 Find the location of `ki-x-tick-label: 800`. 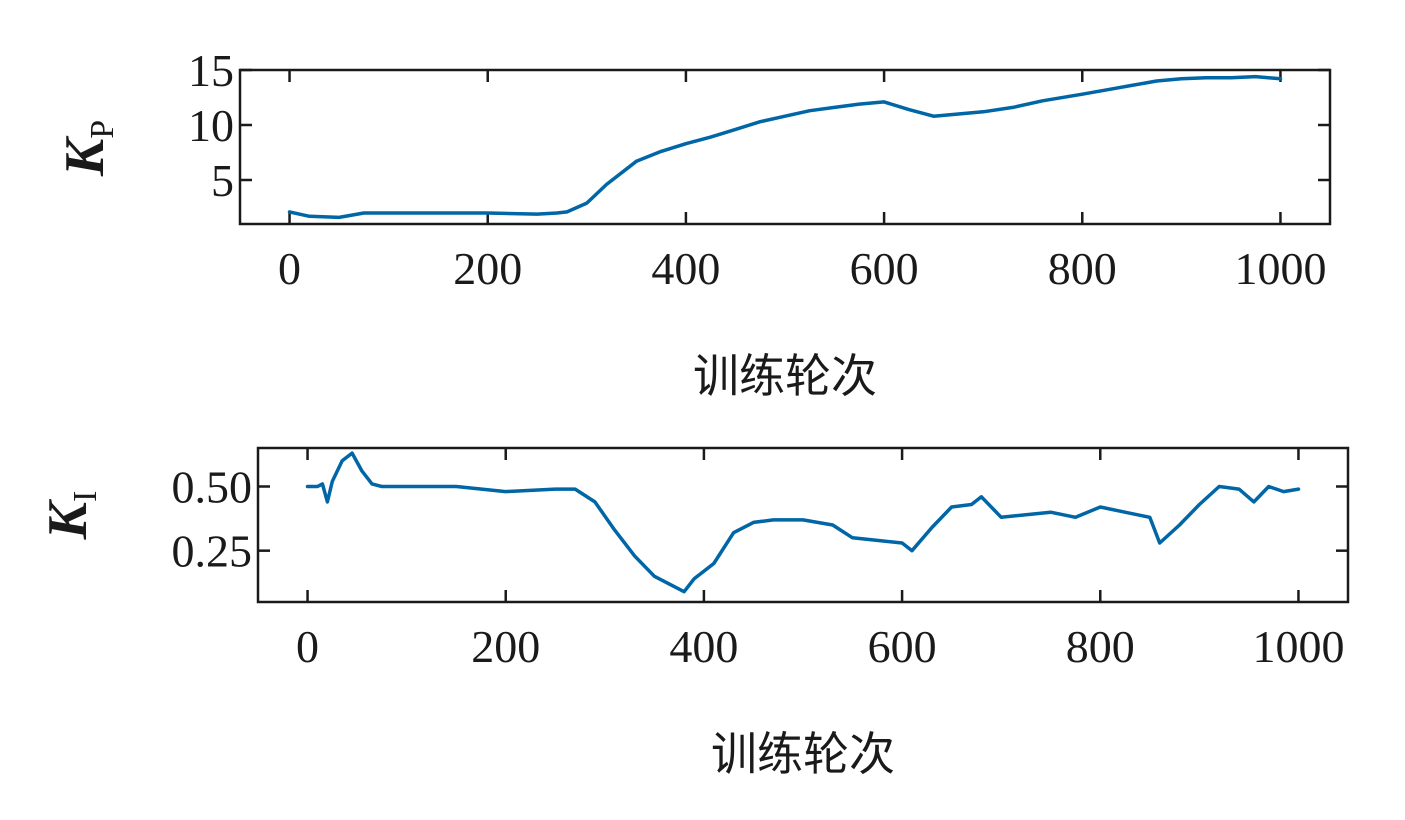

ki-x-tick-label: 800 is located at coordinates (1100, 646).